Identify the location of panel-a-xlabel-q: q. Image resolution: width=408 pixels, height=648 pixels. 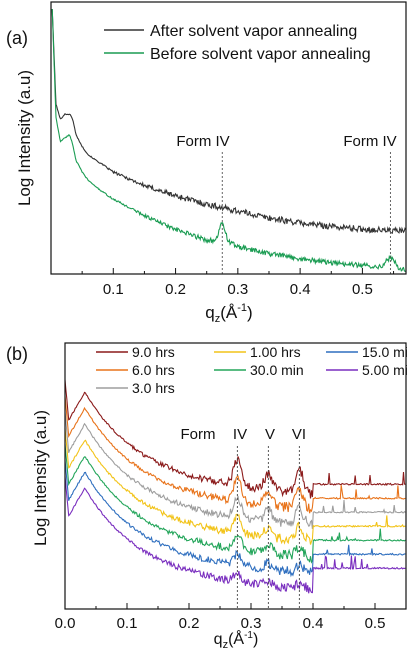
(209, 312).